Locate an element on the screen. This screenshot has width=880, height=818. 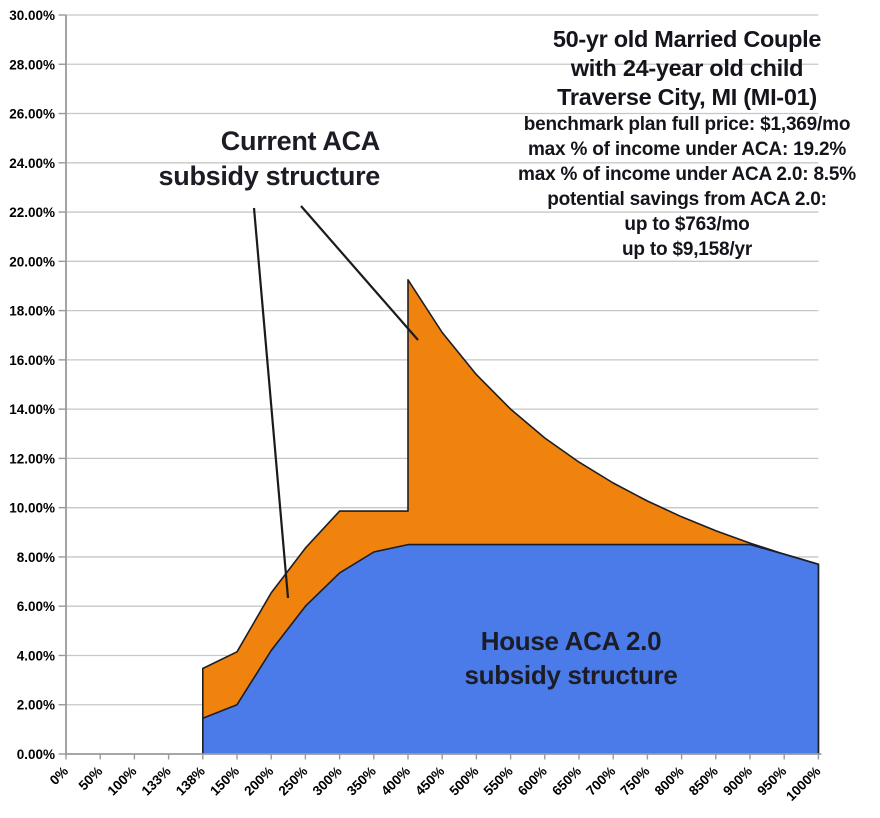
y-tick-label: 0.00% is located at coordinates (36, 754).